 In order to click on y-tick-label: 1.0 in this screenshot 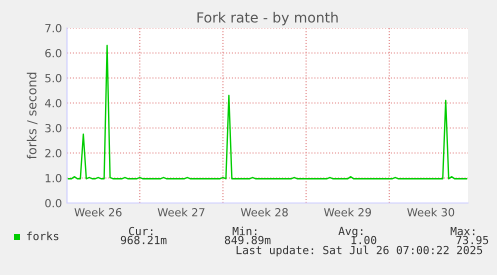, I will do `click(54, 178)`.